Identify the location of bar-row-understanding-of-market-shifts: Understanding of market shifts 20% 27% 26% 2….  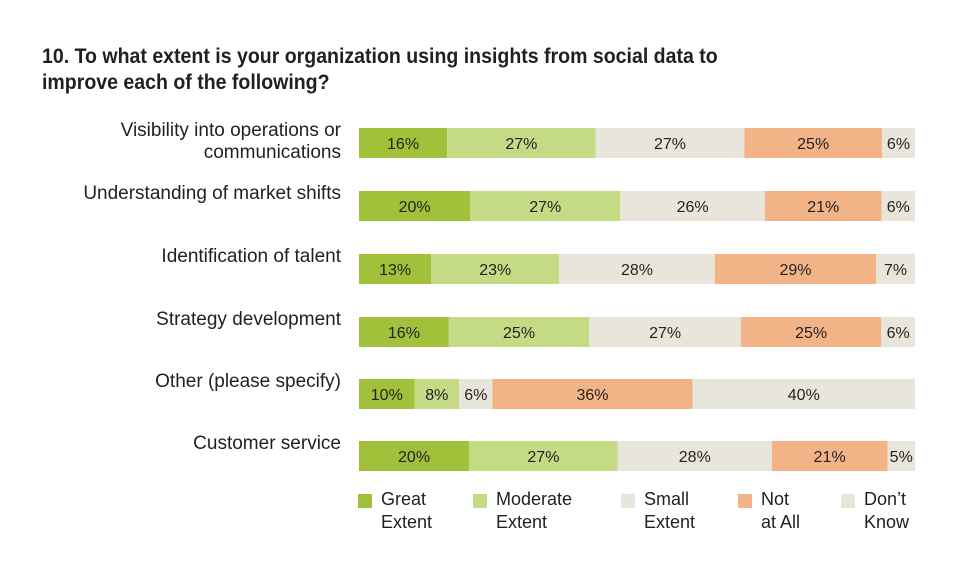
(499, 202).